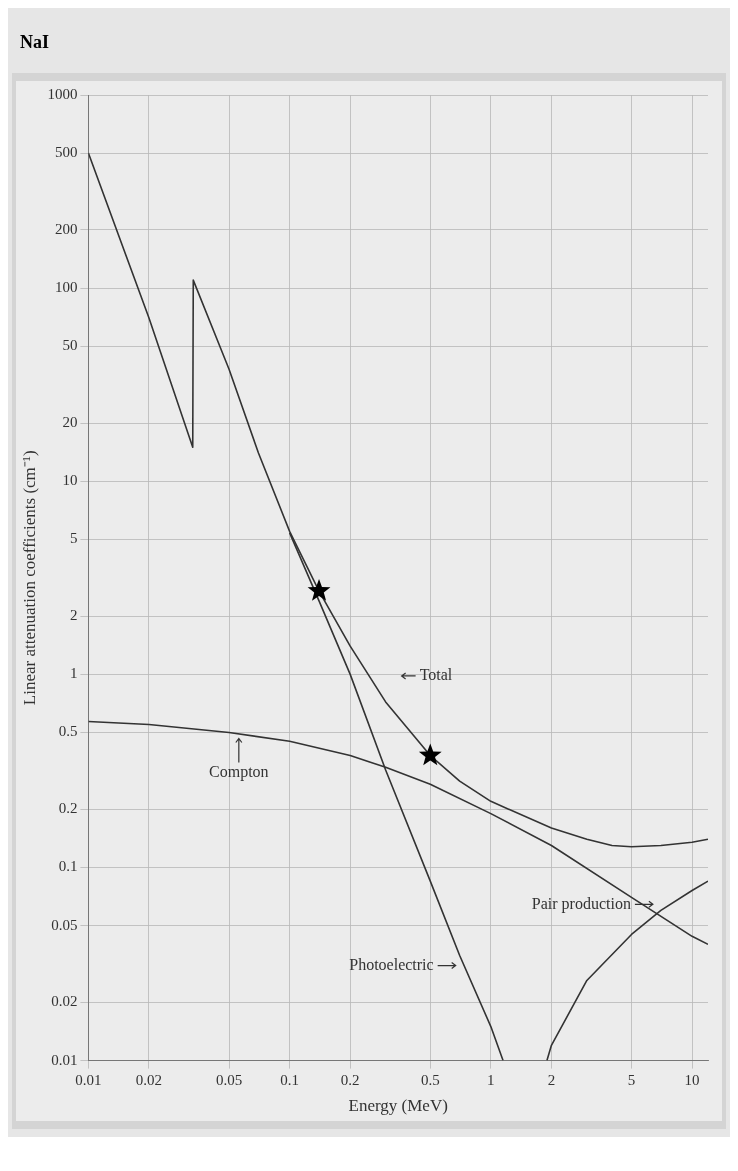 The width and height of the screenshot is (738, 1171). What do you see at coordinates (66, 287) in the screenshot?
I see `y-tick-label: 100` at bounding box center [66, 287].